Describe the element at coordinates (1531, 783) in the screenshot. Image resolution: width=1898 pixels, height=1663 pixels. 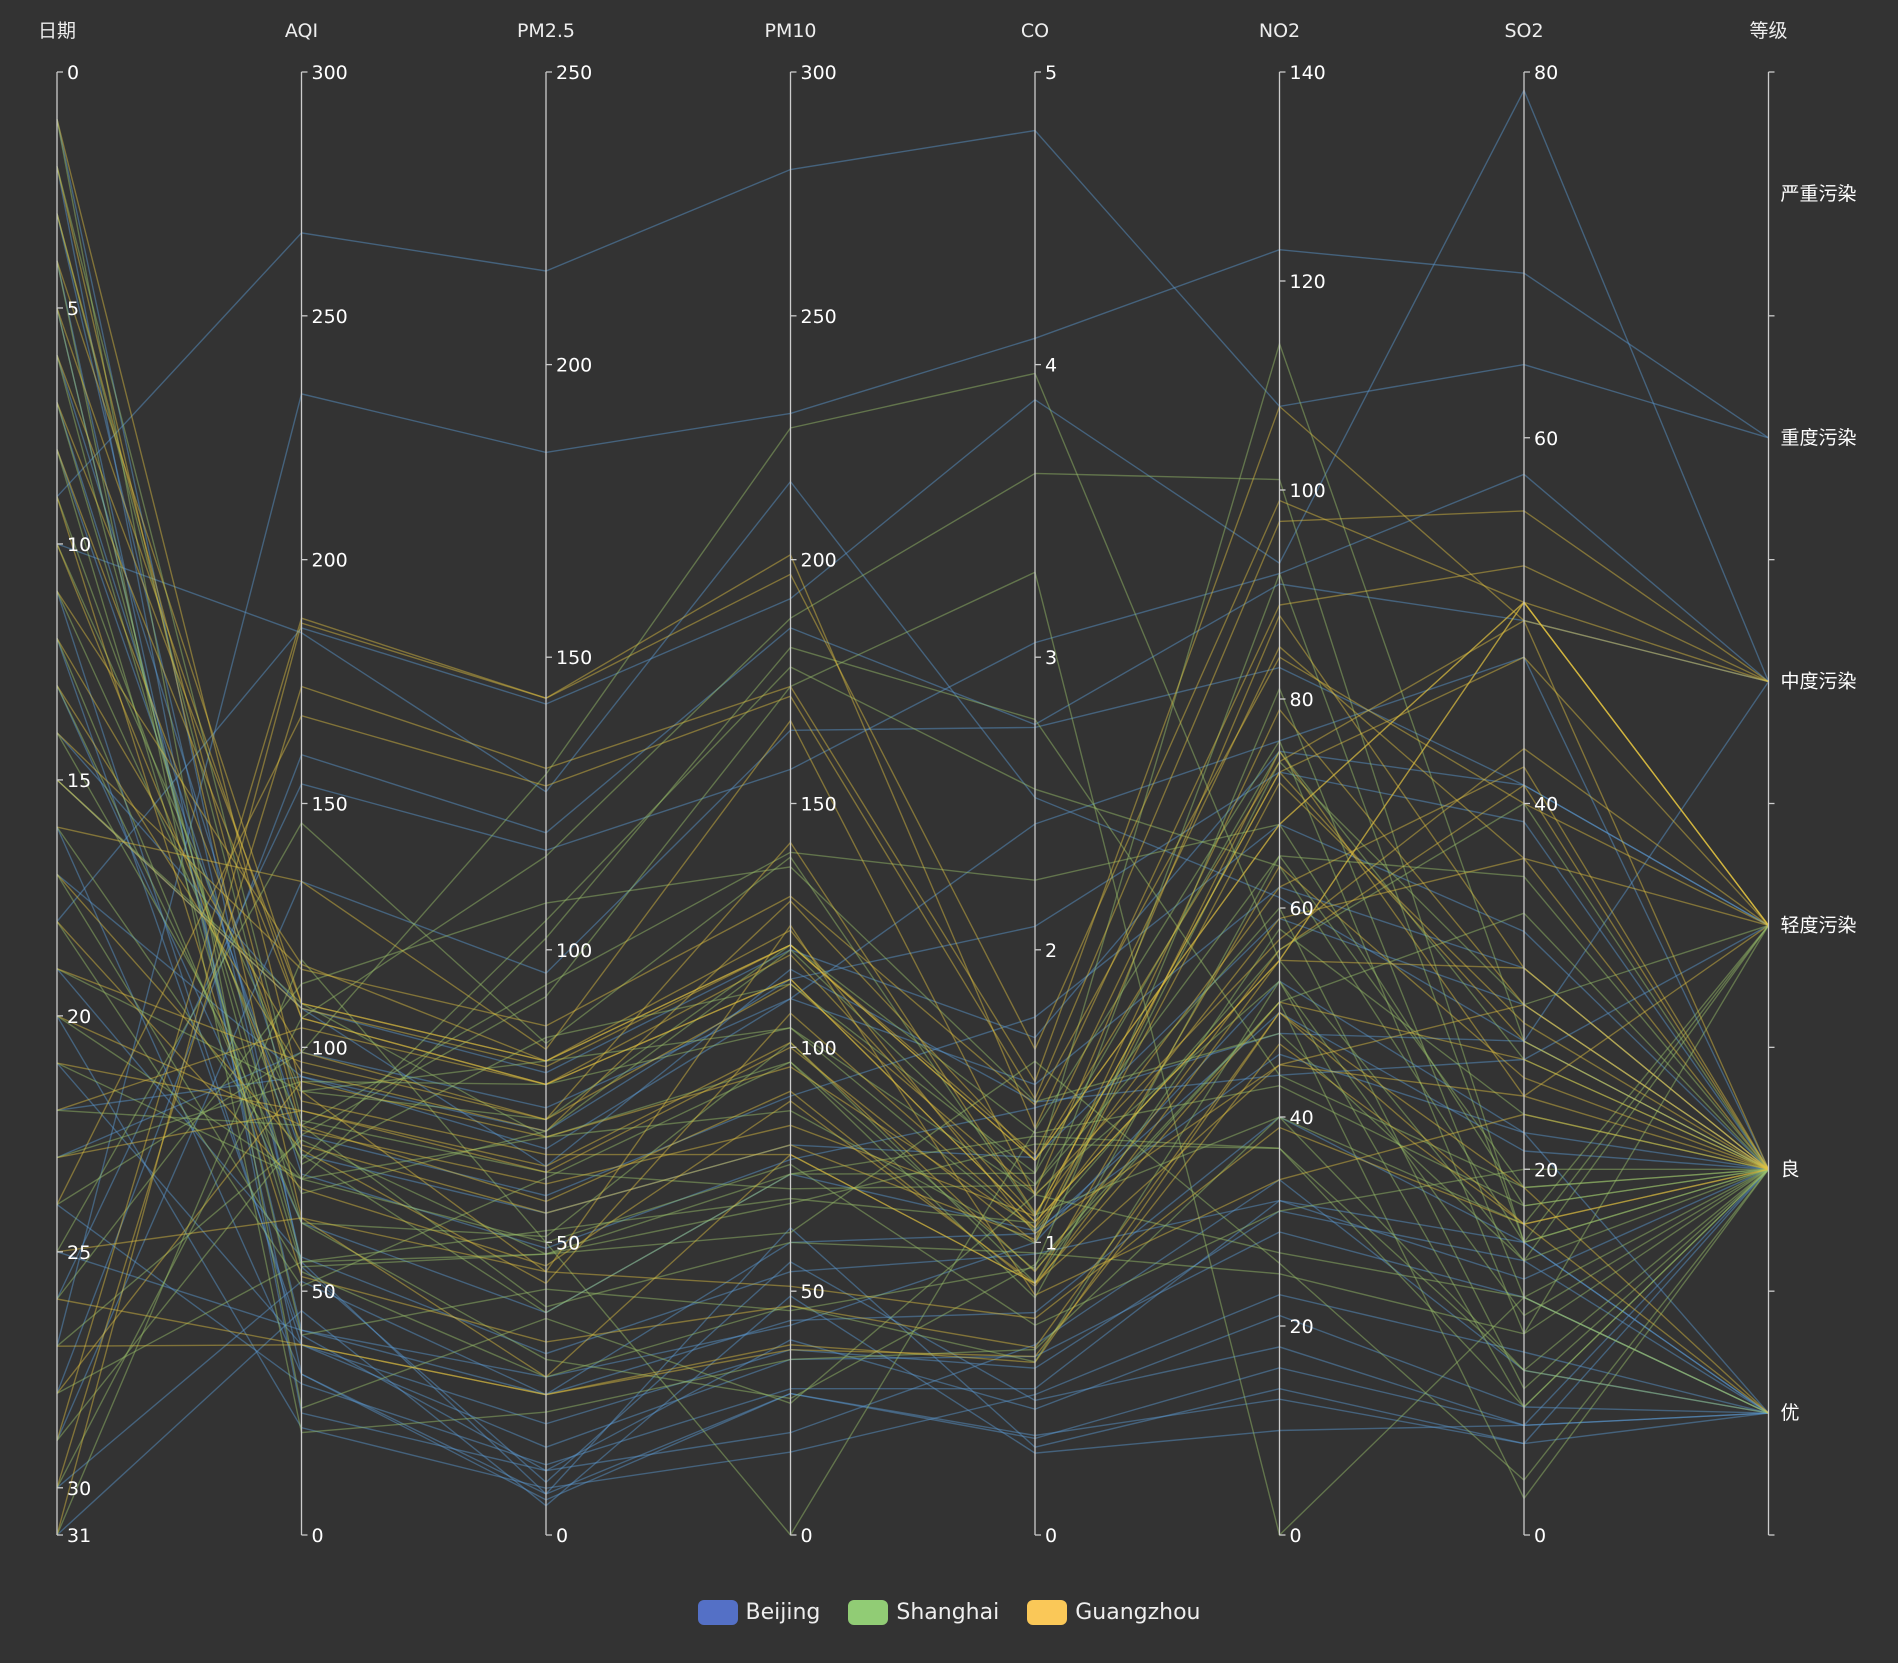
I see `axis-so2: SO2 0 20 40 60 80` at that location.